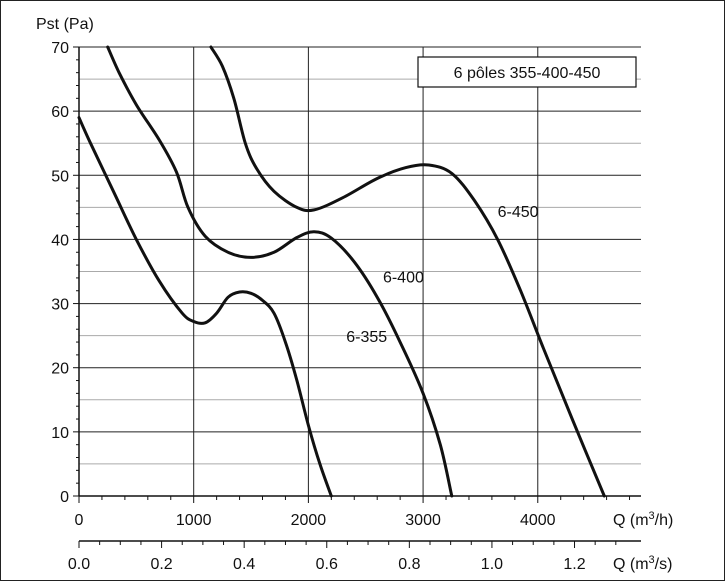 This screenshot has height=582, width=725. I want to click on curve-label-6-355: 6-355, so click(366, 337).